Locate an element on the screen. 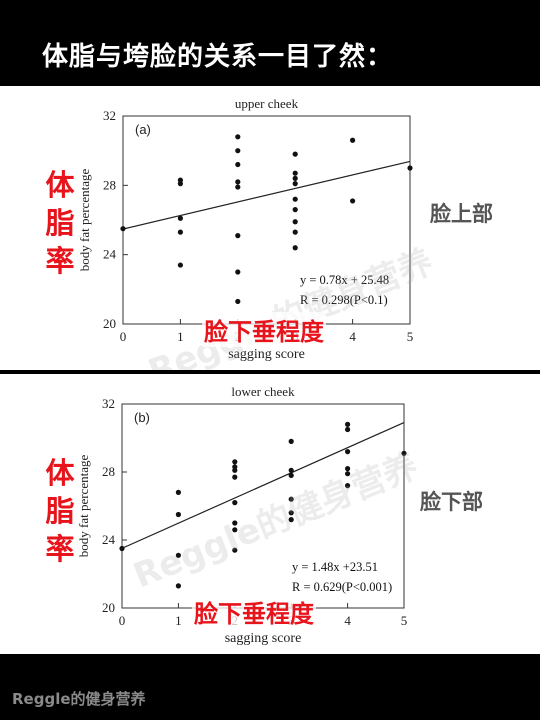 This screenshot has height=720, width=540. upper-region-label: 脸上部 is located at coordinates (461, 214).